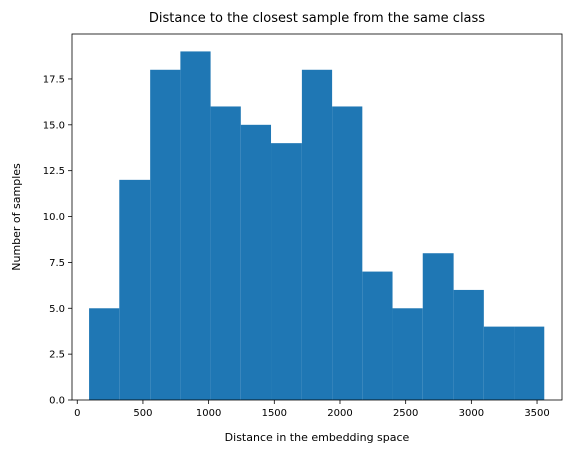 This screenshot has width=576, height=453. I want to click on y-tick-label: 7.5, so click(57, 263).